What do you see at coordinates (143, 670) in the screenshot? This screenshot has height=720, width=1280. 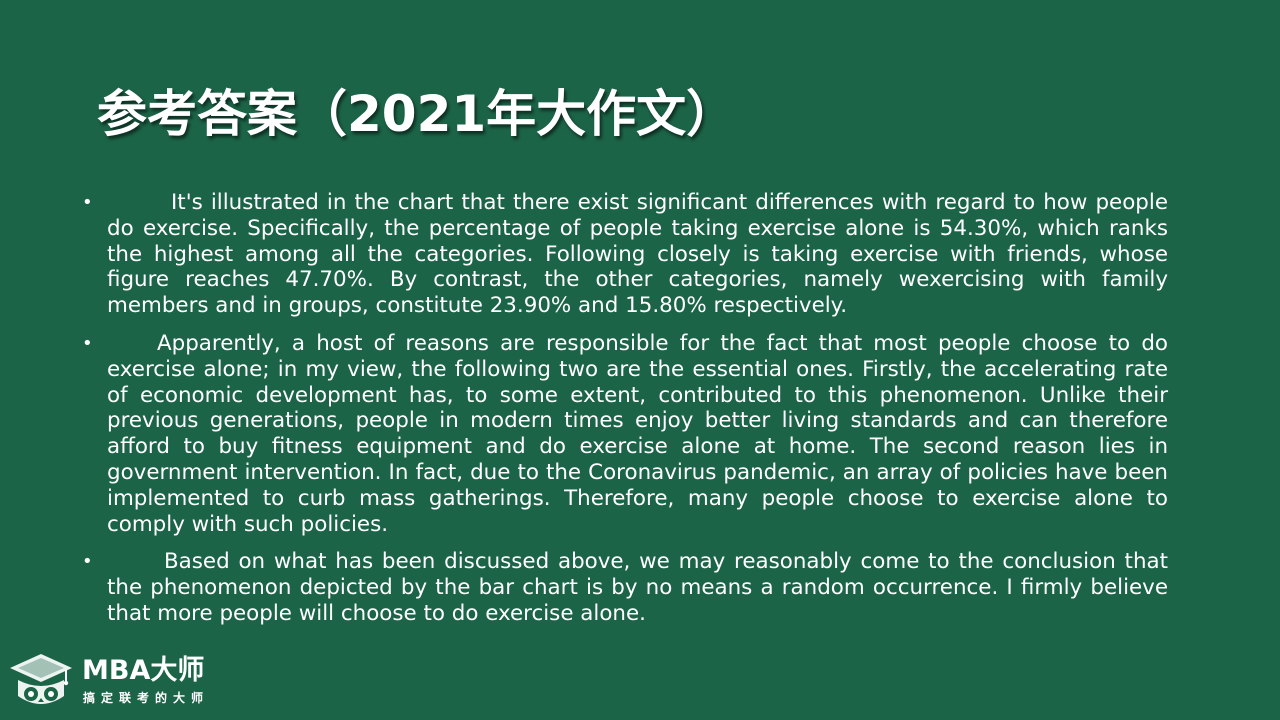 I see `brand-name: MBA大师` at bounding box center [143, 670].